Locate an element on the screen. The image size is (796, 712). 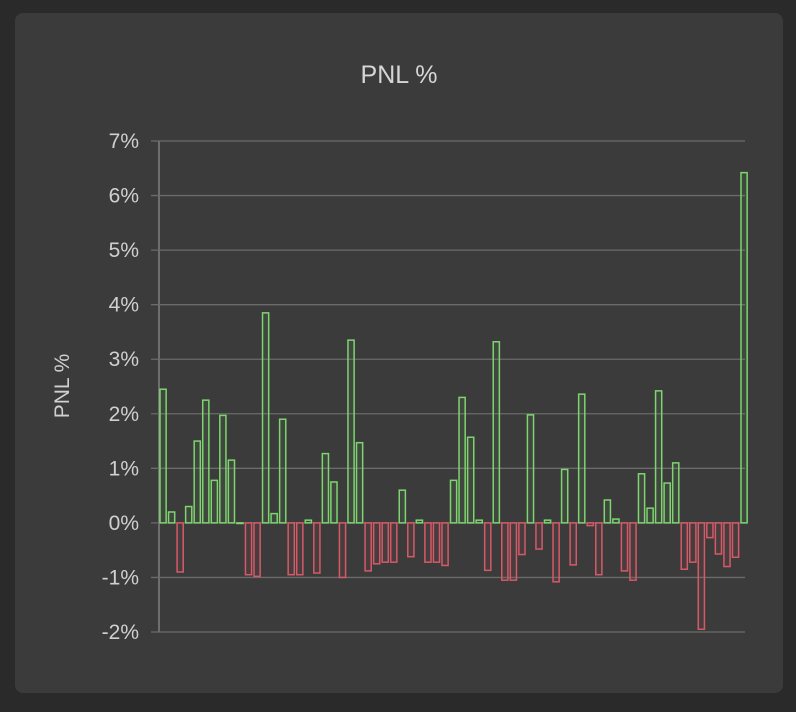
y-tick-label: 1% is located at coordinates (124, 468).